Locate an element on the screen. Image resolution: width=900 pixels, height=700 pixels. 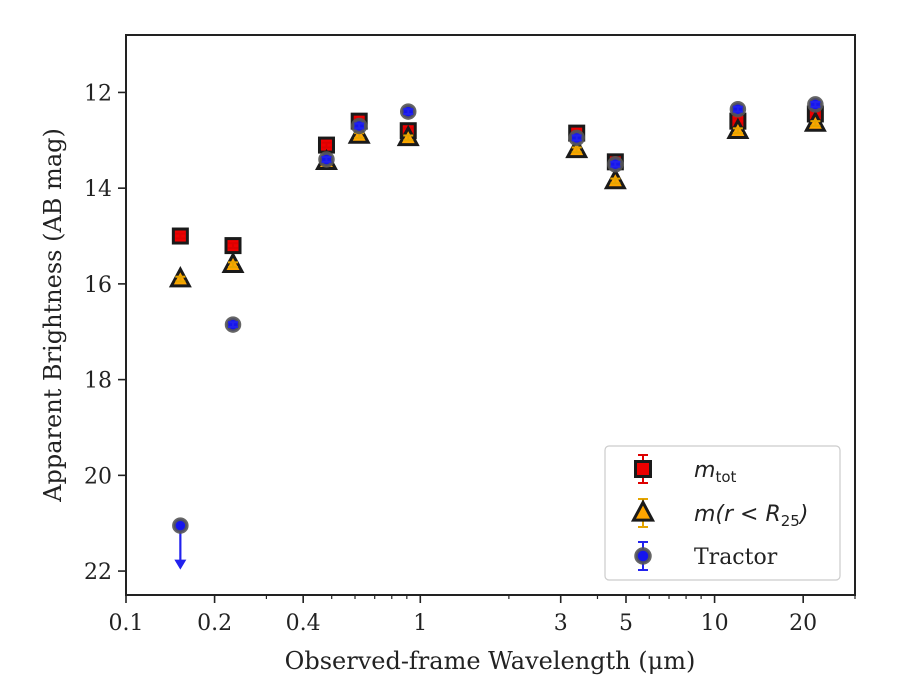
legend-box is located at coordinates (722, 513).